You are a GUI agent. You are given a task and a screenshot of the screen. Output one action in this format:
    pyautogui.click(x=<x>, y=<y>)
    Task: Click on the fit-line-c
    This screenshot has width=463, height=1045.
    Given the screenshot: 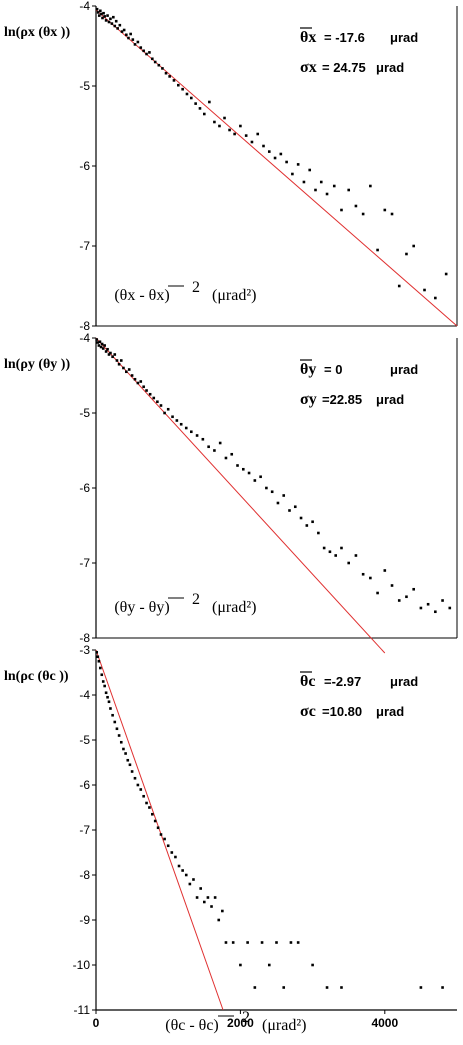 What is the action you would take?
    pyautogui.click(x=159, y=830)
    